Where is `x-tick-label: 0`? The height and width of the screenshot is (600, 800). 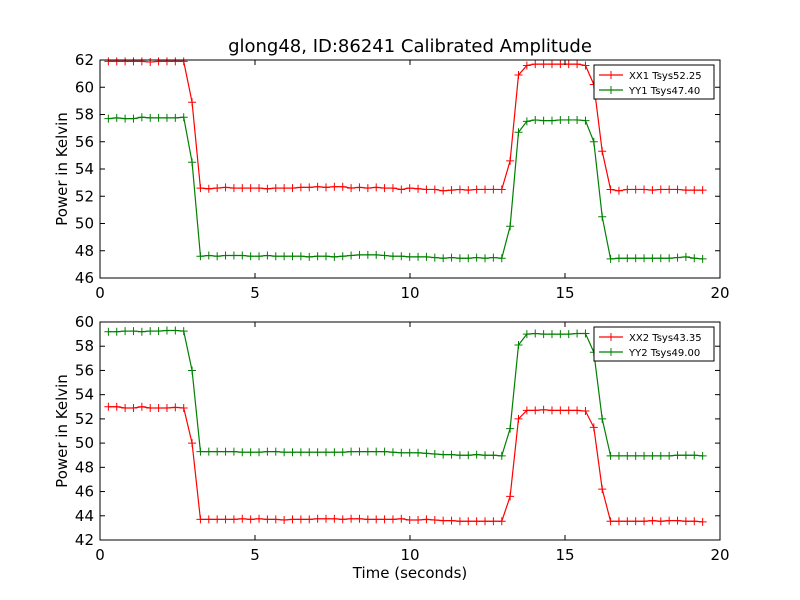
x-tick-label: 0 is located at coordinates (100, 293).